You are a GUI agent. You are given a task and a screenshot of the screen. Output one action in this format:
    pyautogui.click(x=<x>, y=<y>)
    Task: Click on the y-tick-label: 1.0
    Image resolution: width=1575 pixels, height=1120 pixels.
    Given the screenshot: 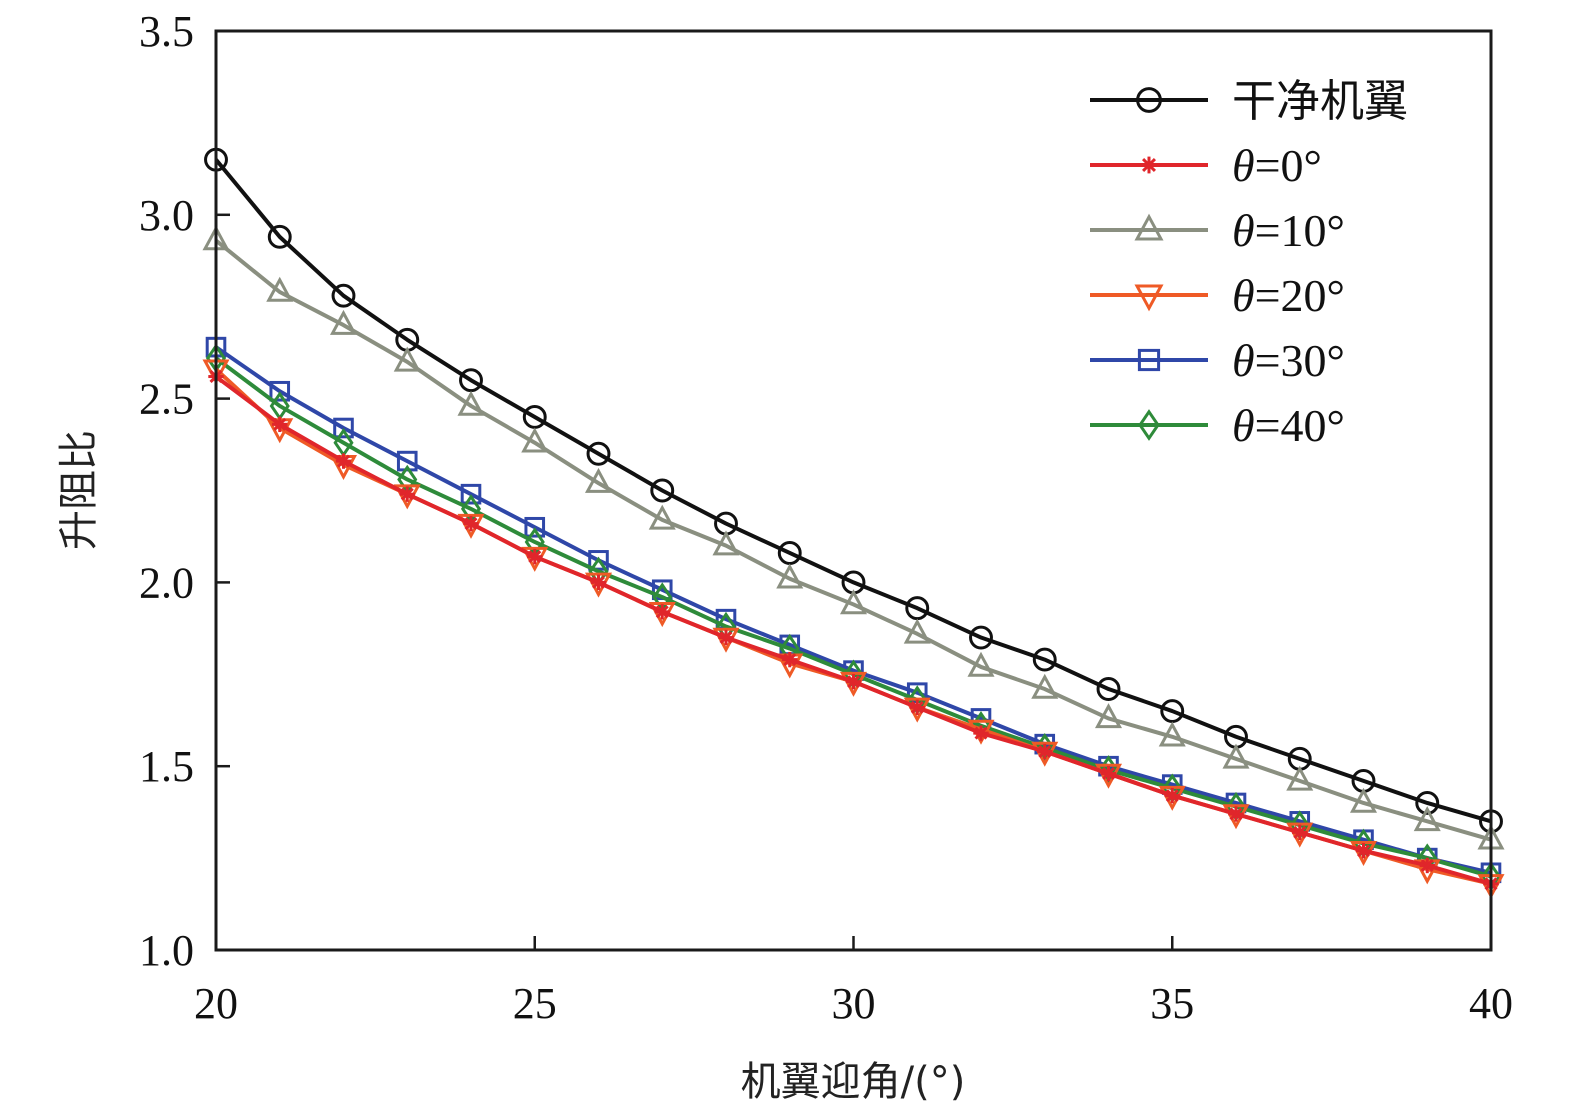 What is the action you would take?
    pyautogui.click(x=166, y=950)
    